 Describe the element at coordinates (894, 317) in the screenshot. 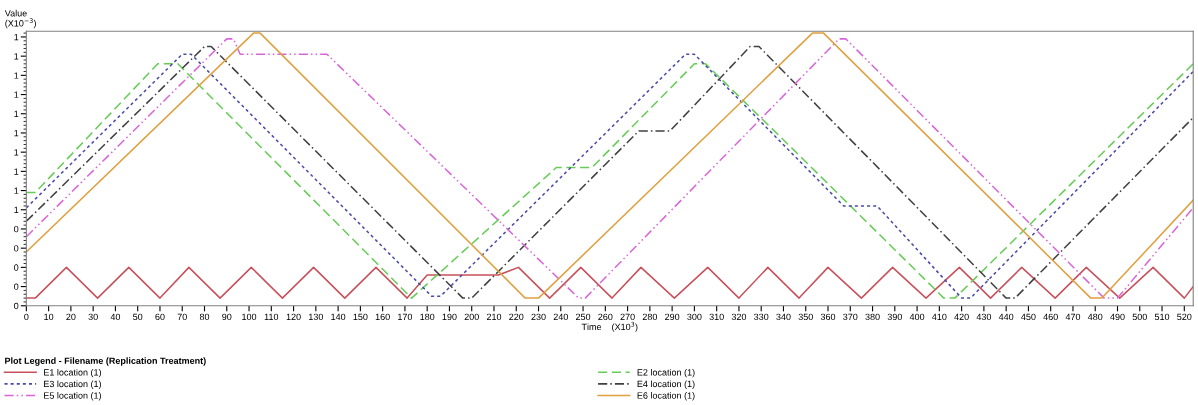

I see `x-tick-label: 390` at that location.